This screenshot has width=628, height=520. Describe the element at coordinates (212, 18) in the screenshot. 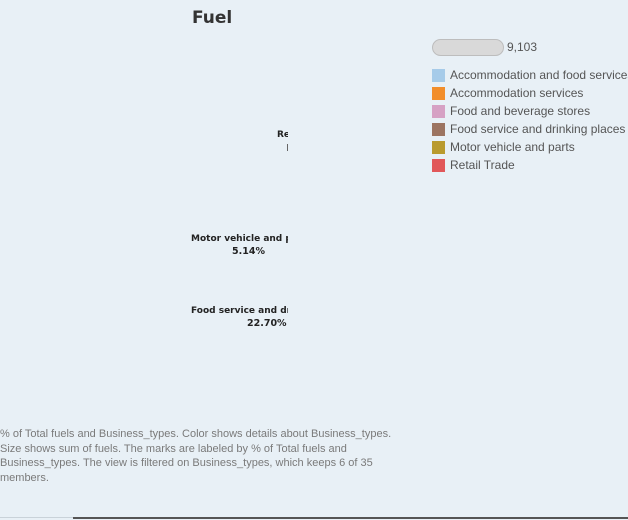

I see `chart-title: Fuel` at that location.